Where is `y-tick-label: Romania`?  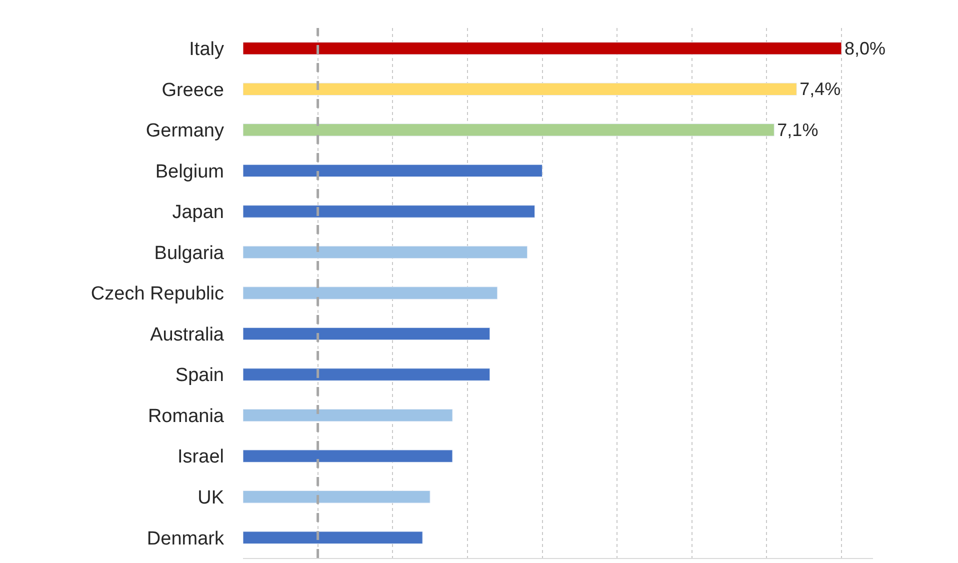 y-tick-label: Romania is located at coordinates (186, 416).